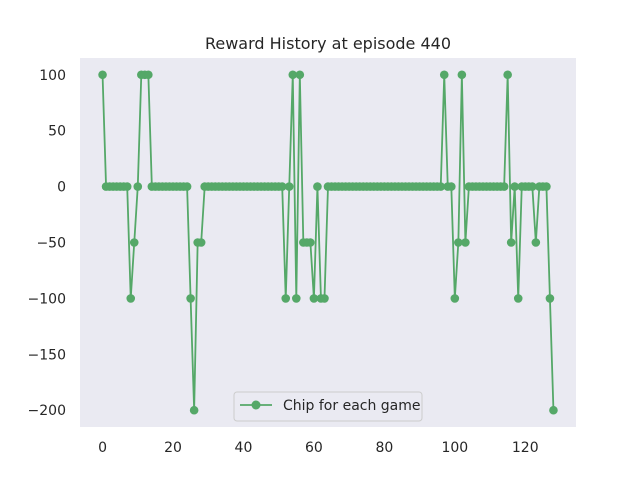  I want to click on x-tick-label: 60, so click(314, 448).